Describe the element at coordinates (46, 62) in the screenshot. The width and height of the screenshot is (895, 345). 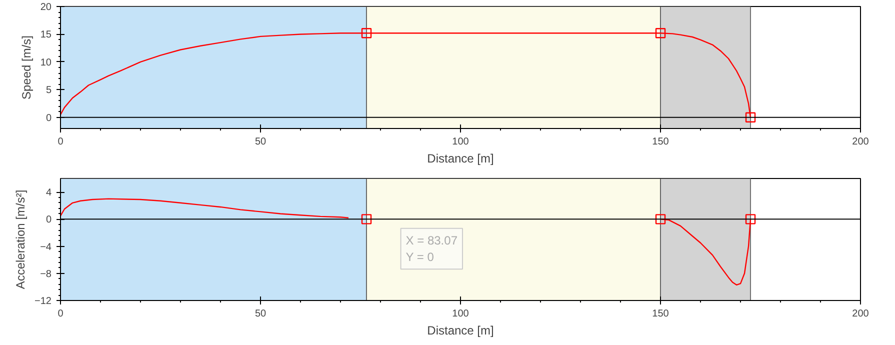
I see `y-tick-label: 10` at that location.